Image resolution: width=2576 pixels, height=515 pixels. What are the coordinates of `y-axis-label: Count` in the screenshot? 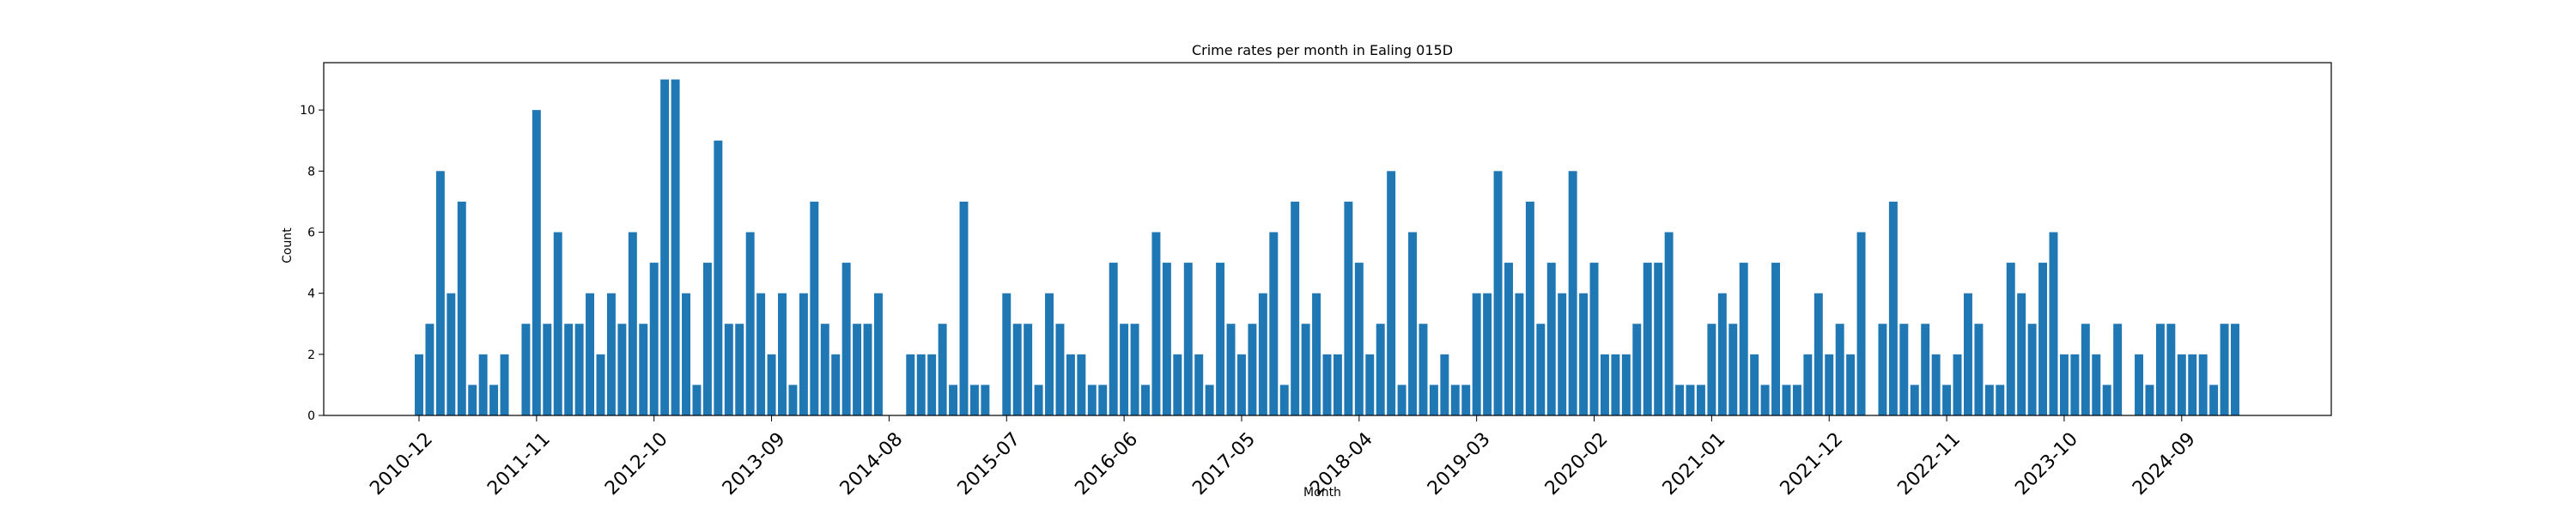 It's located at (288, 245).